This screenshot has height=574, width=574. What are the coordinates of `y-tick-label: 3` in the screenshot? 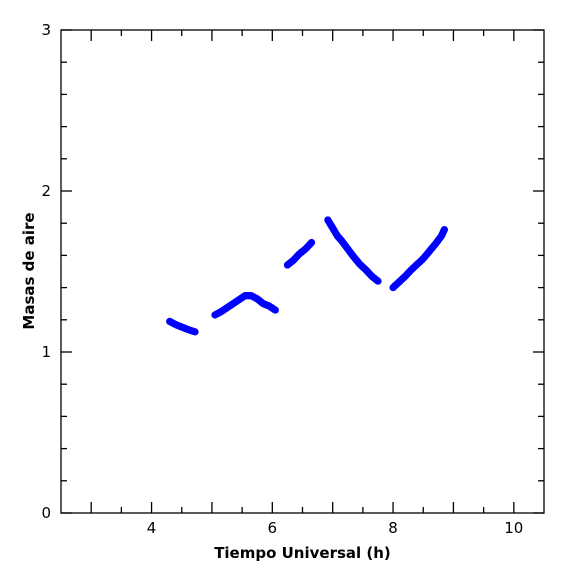 It's located at (46, 30).